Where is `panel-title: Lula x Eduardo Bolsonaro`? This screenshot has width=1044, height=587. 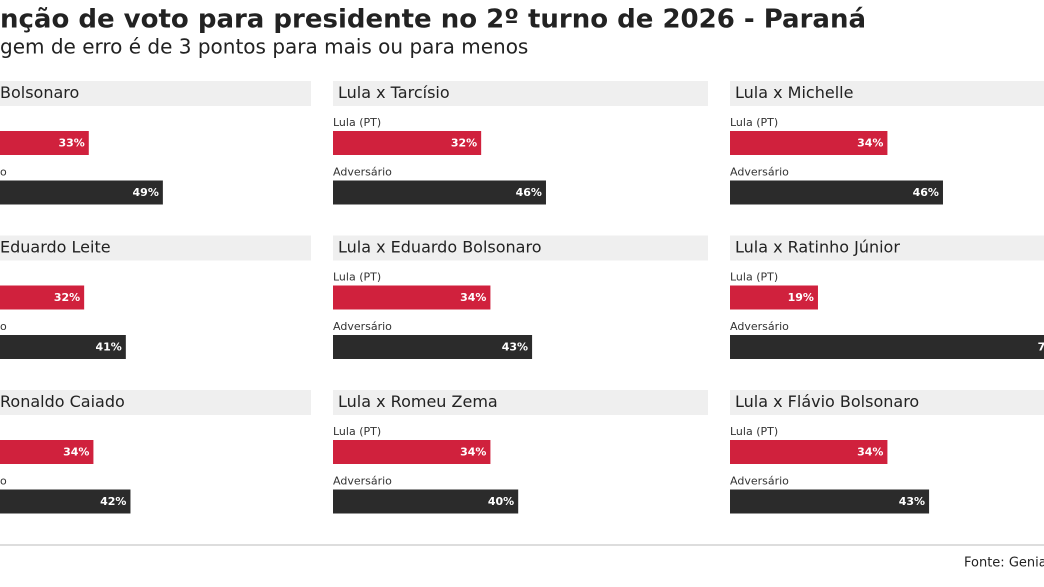
panel-title: Lula x Eduardo Bolsonaro is located at coordinates (440, 247).